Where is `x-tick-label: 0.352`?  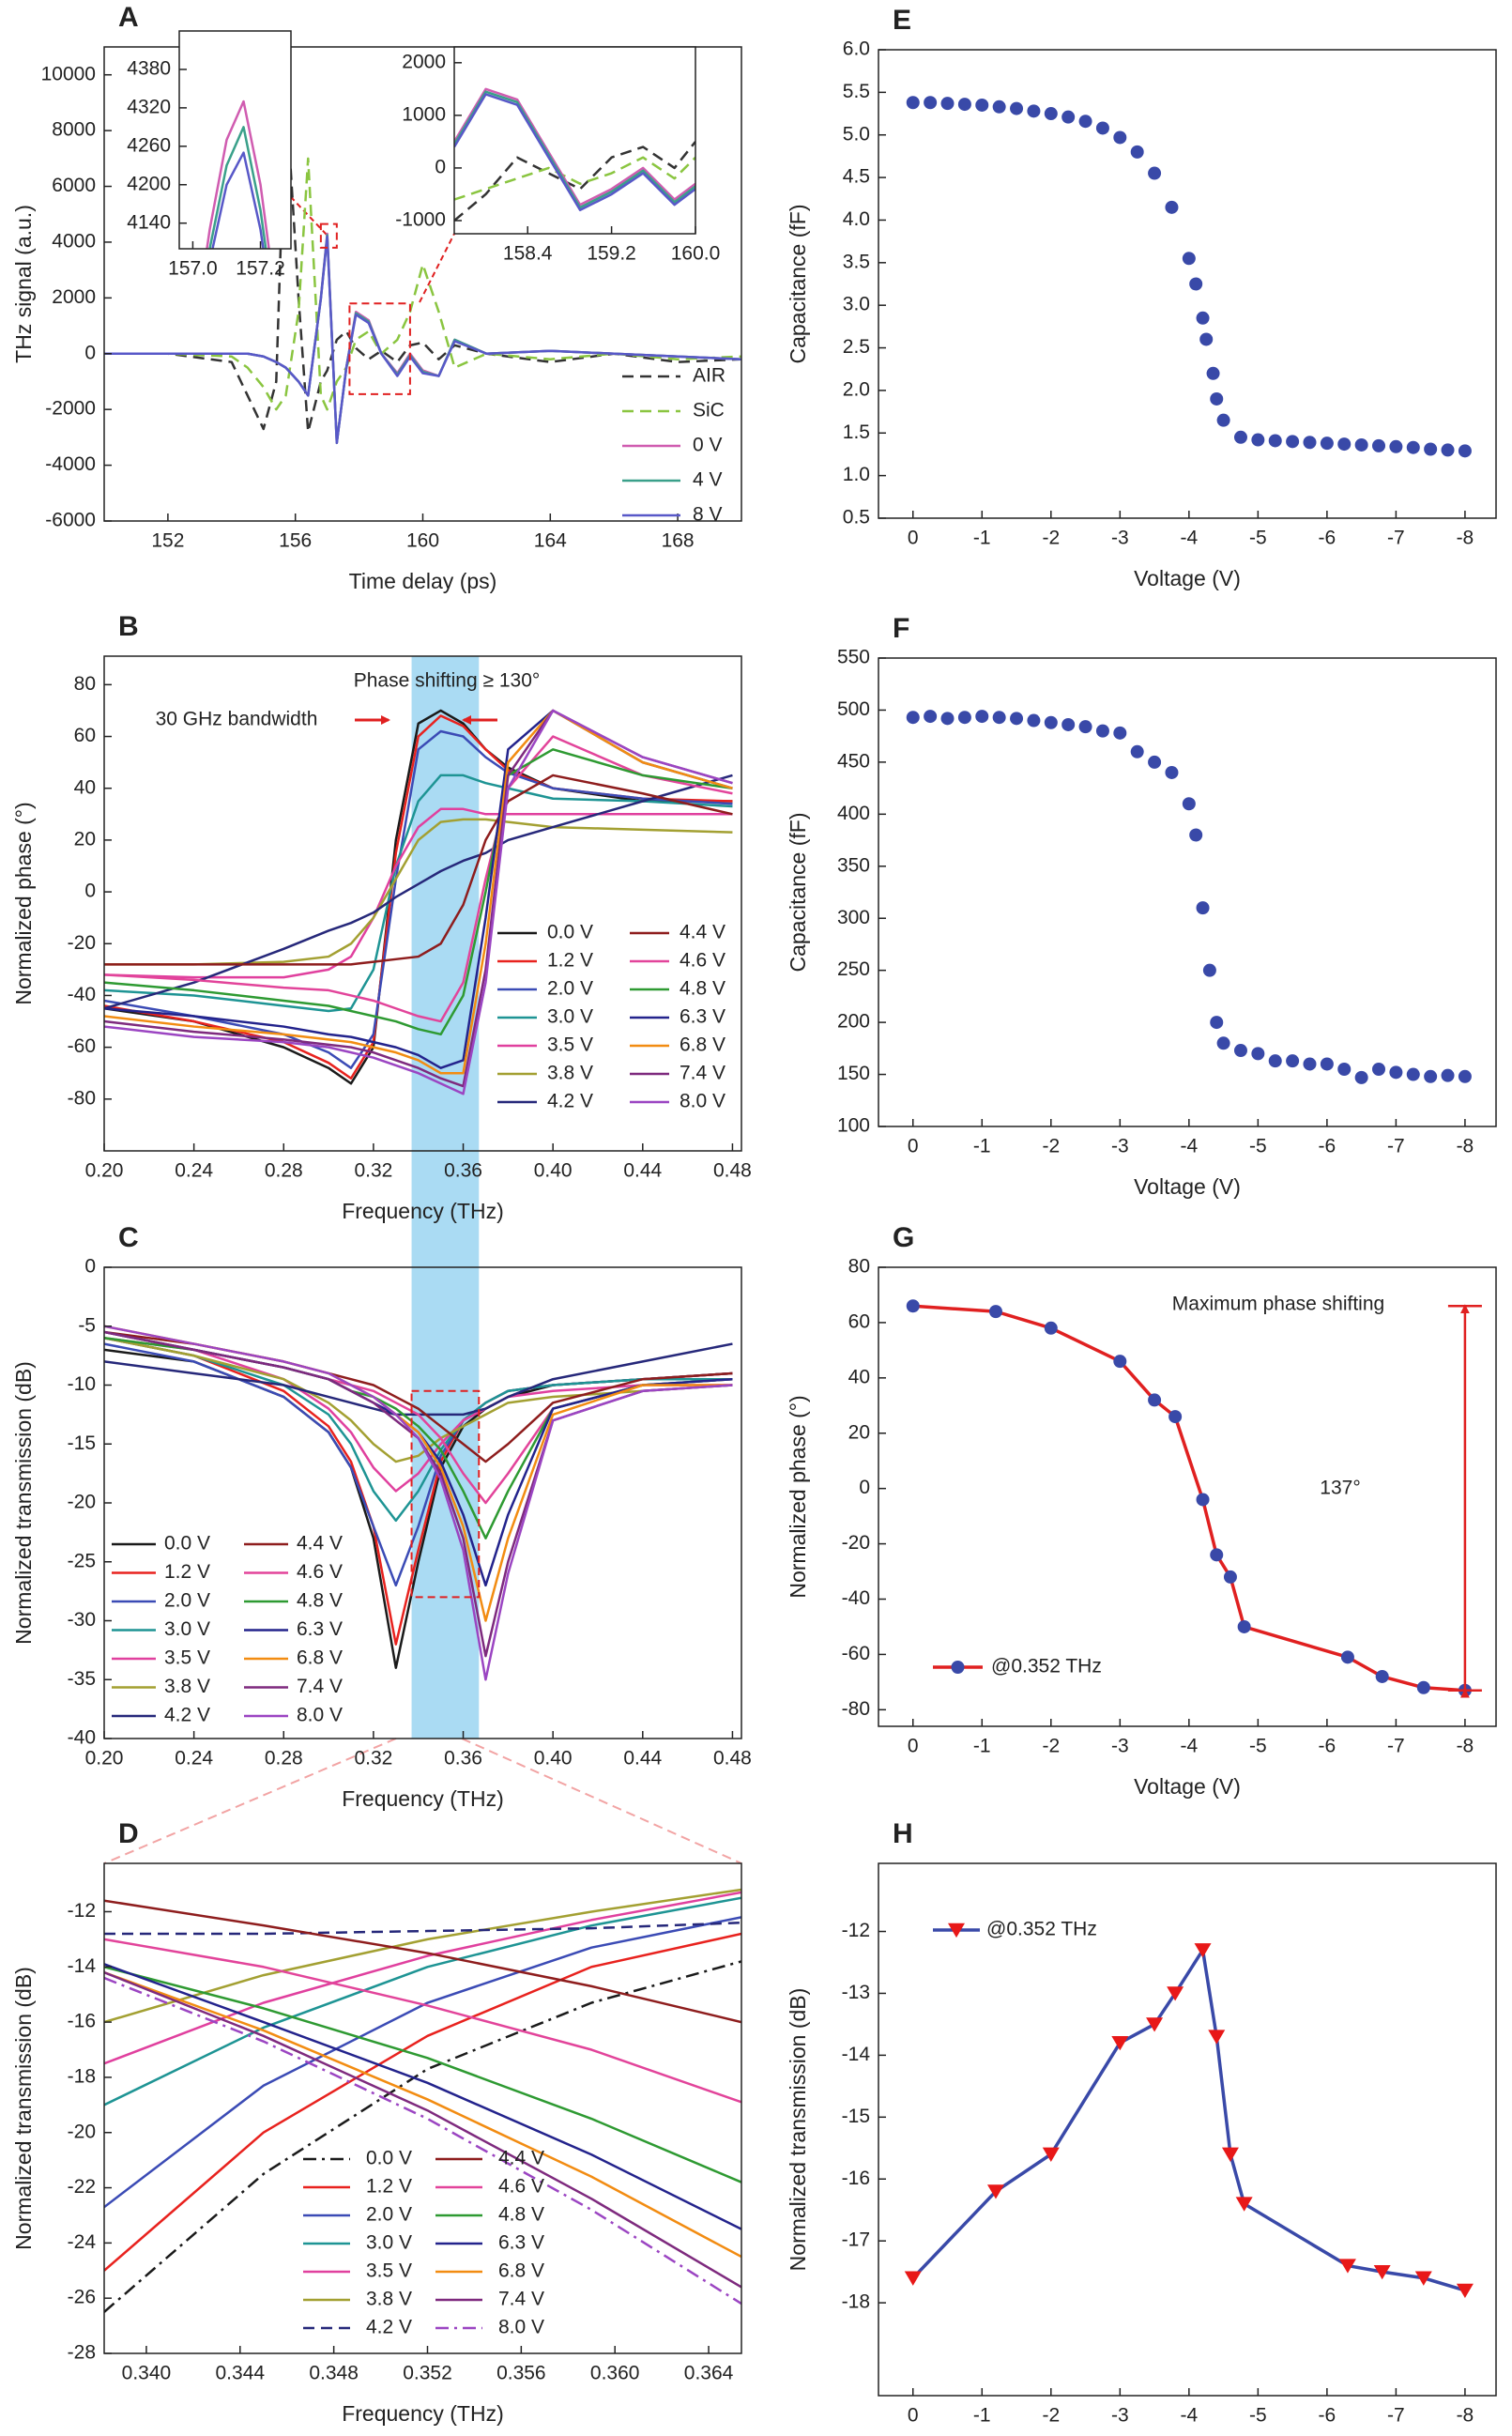
x-tick-label: 0.352 is located at coordinates (427, 2373).